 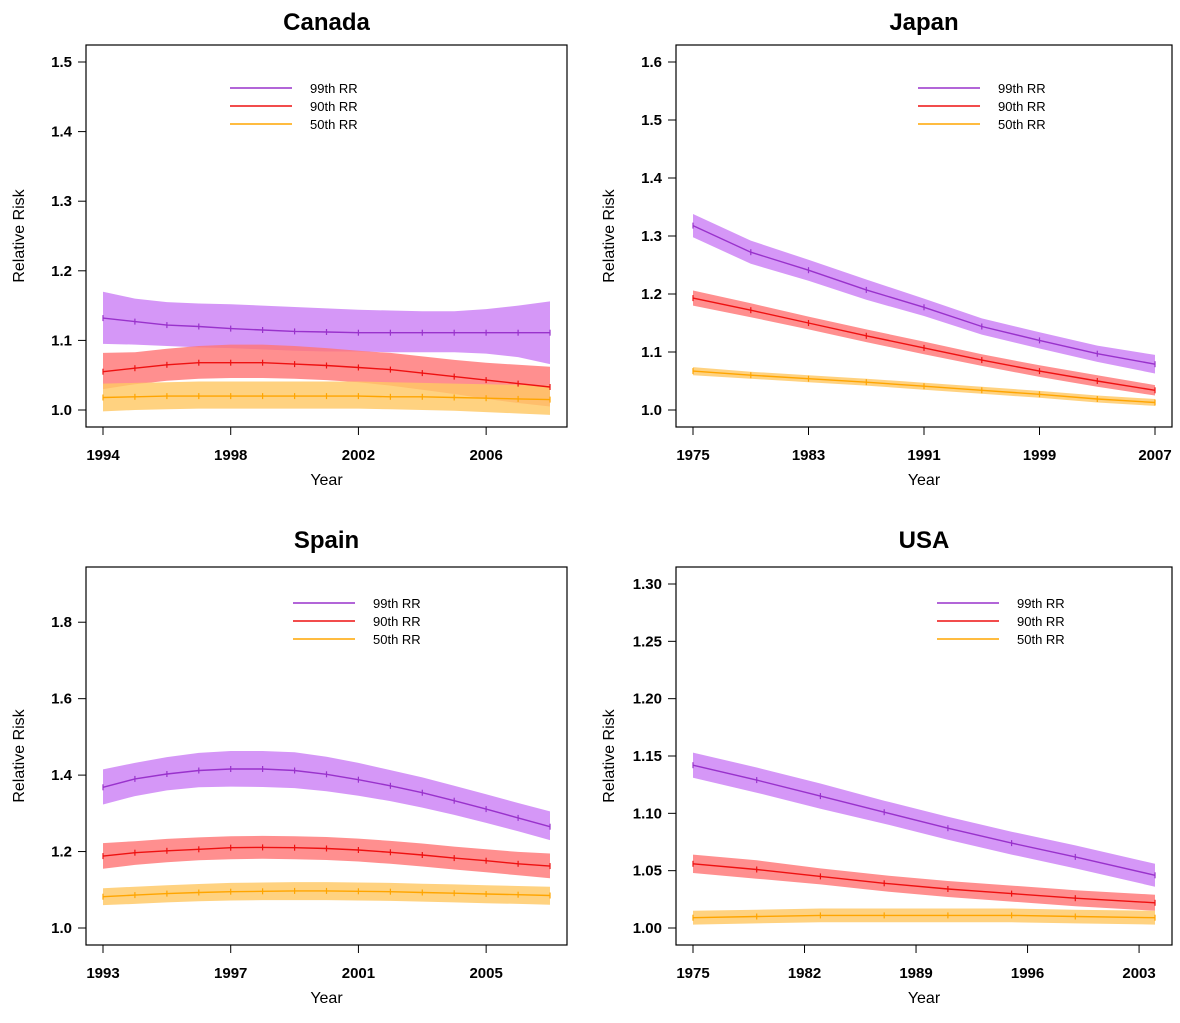 I want to click on series-line-99th-rr, so click(x=924, y=820).